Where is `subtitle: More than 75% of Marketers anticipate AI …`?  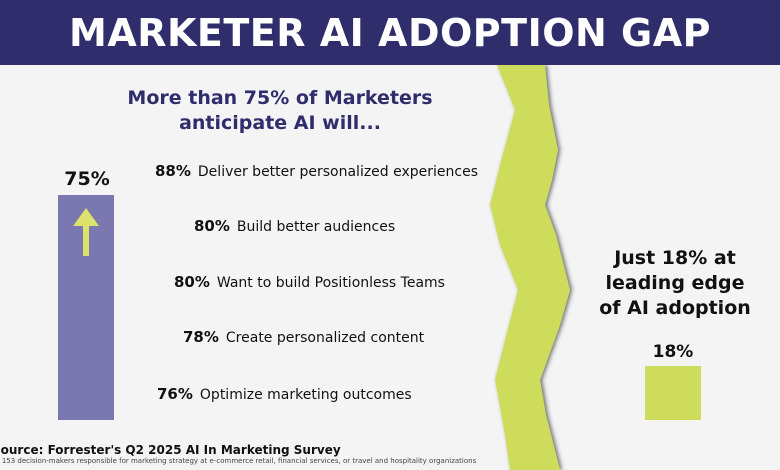 subtitle: More than 75% of Marketers anticipate AI … is located at coordinates (280, 111).